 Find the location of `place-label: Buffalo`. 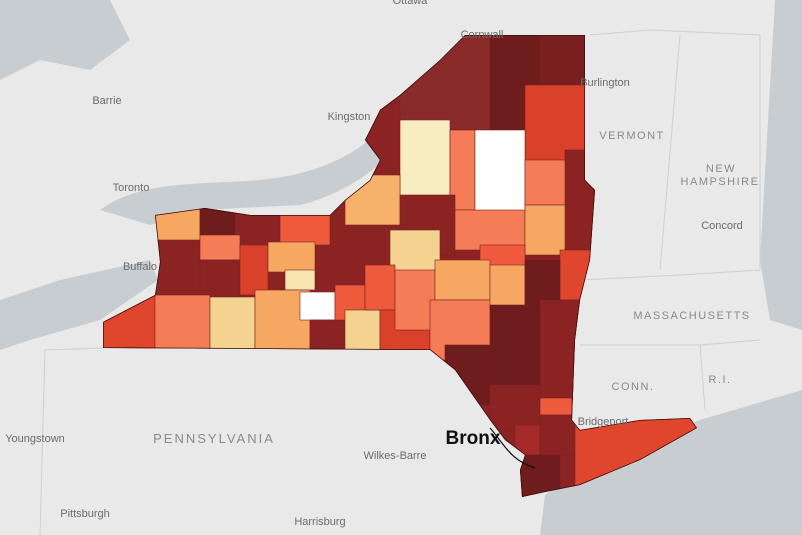

place-label: Buffalo is located at coordinates (140, 267).